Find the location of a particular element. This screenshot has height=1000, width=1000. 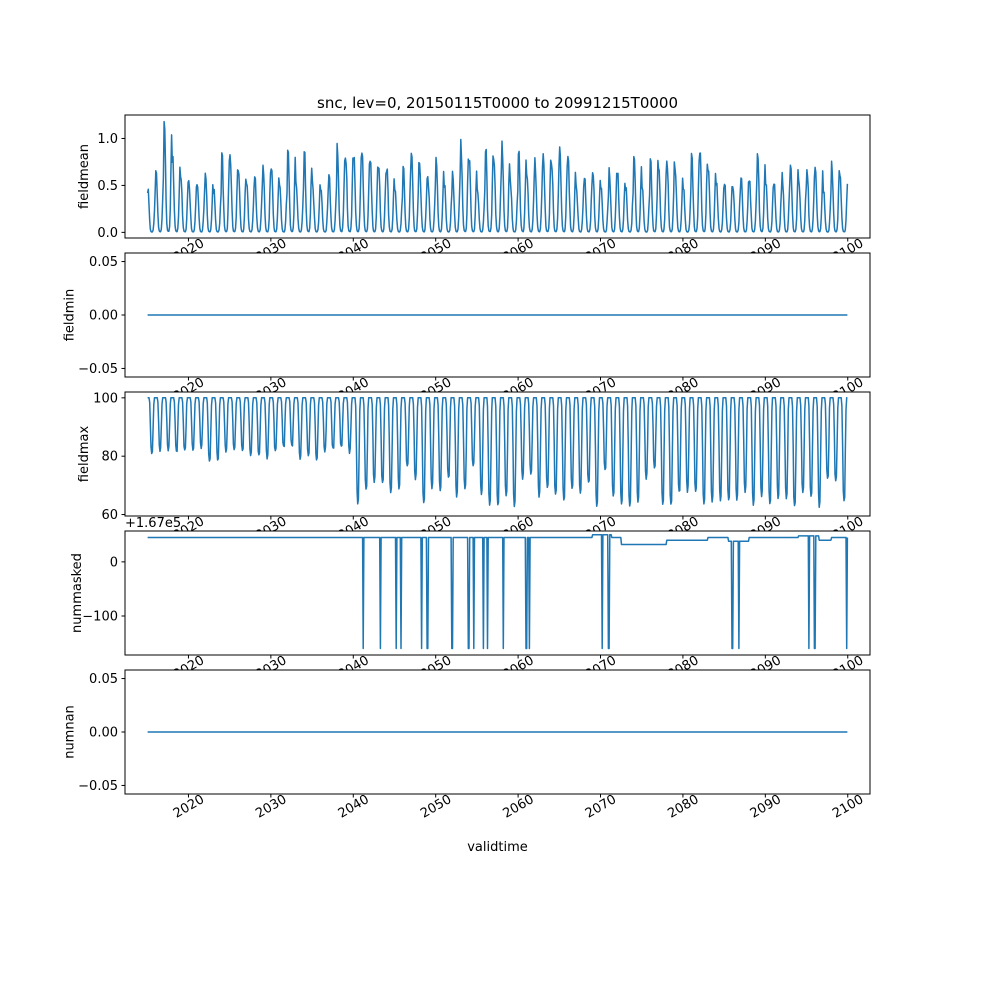

y-tick-label: 0 is located at coordinates (114, 562).